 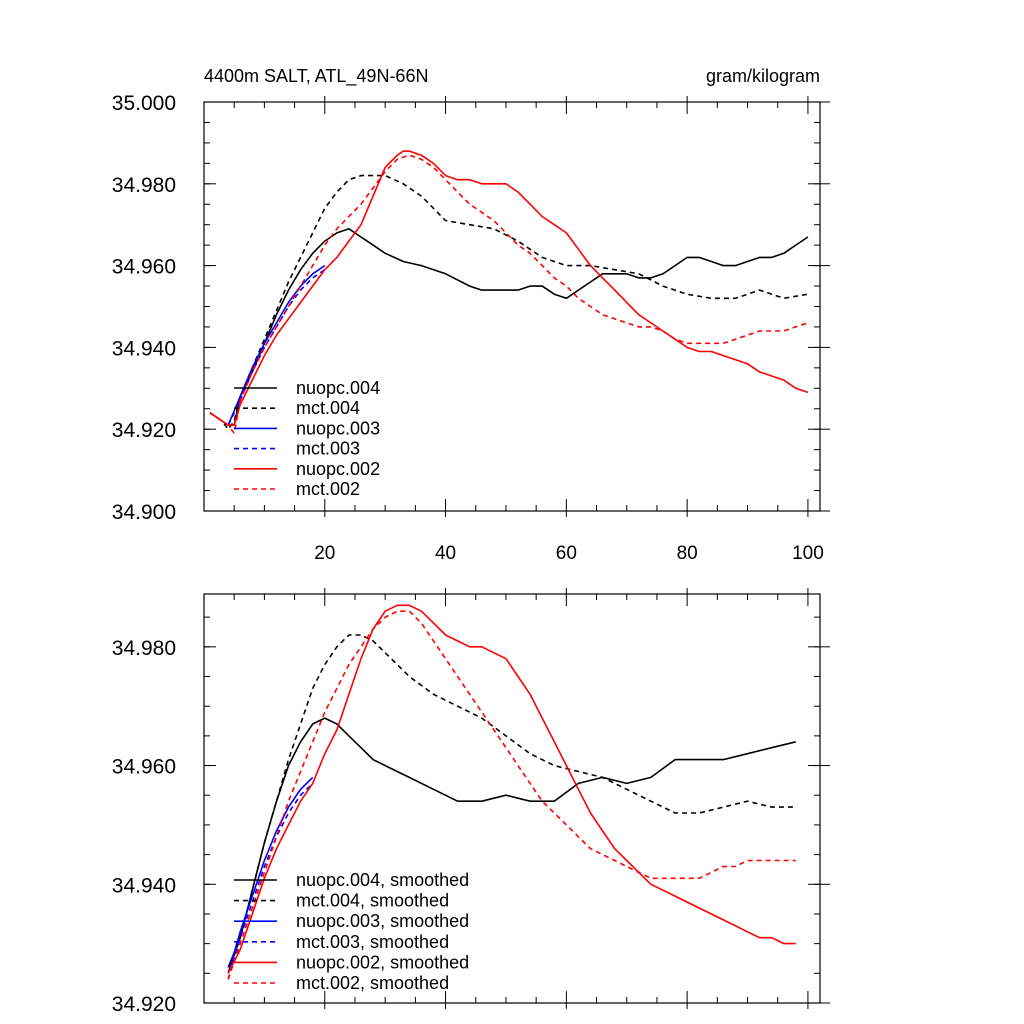 What do you see at coordinates (687, 553) in the screenshot?
I see `x-tick-label: 80` at bounding box center [687, 553].